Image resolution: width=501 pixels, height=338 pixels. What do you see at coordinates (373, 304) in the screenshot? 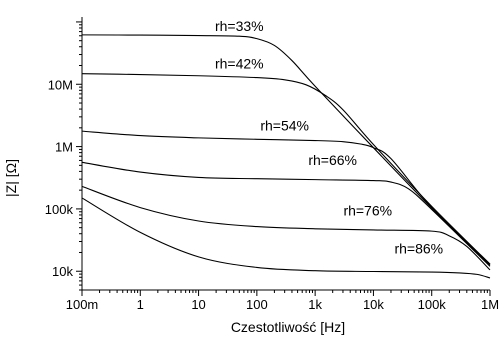
I see `x-tick-label: 10k` at bounding box center [373, 304].